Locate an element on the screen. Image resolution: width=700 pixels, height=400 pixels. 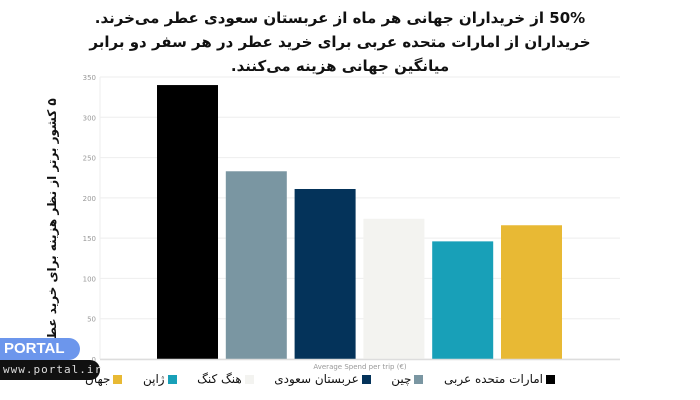
legend-item: امارات متحده عربی is located at coordinates (499, 379).